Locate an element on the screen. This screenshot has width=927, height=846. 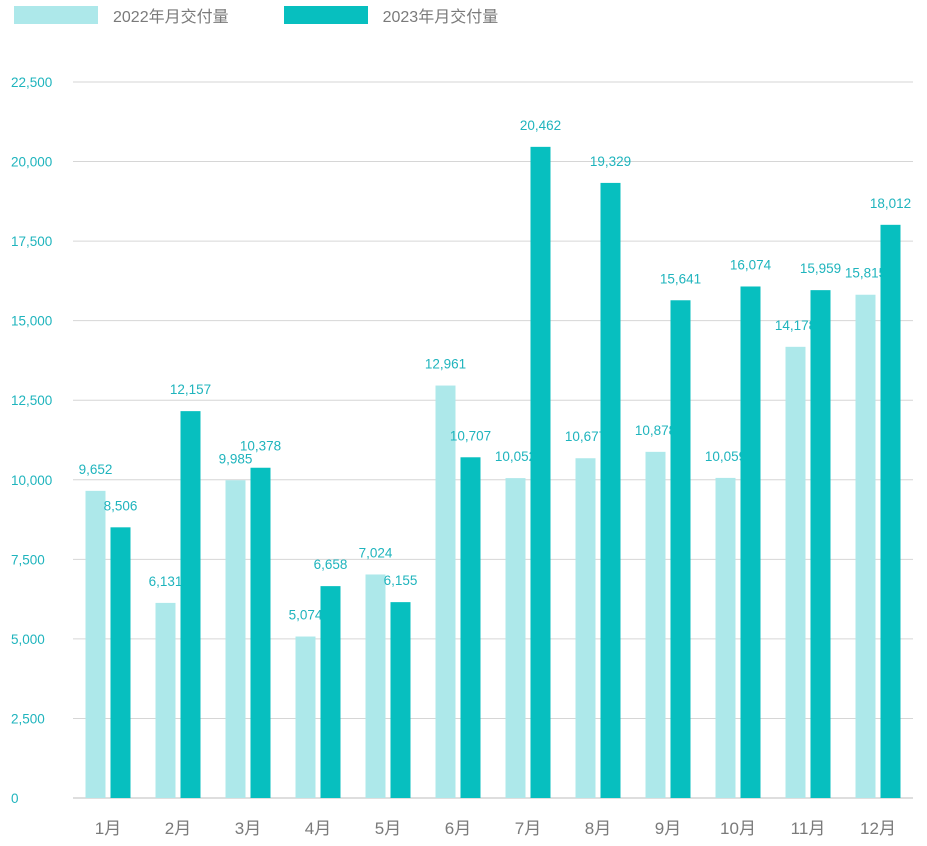
legend-label-2023: 2023年月交付量 is located at coordinates (440, 17).